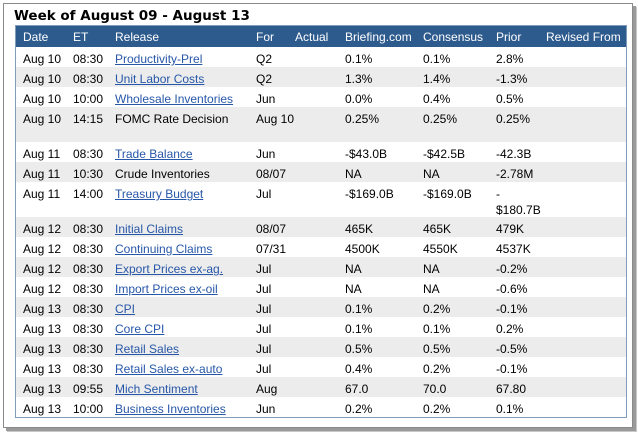 This screenshot has width=638, height=432. What do you see at coordinates (174, 99) in the screenshot?
I see `release-link: Wholesale Inventories` at bounding box center [174, 99].